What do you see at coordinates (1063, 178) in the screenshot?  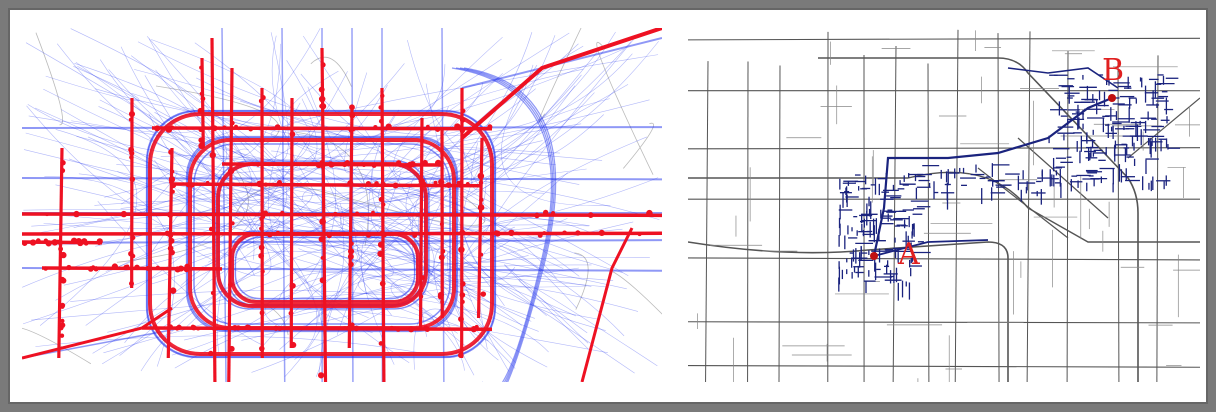 I see `diagonal-road` at bounding box center [1063, 178].